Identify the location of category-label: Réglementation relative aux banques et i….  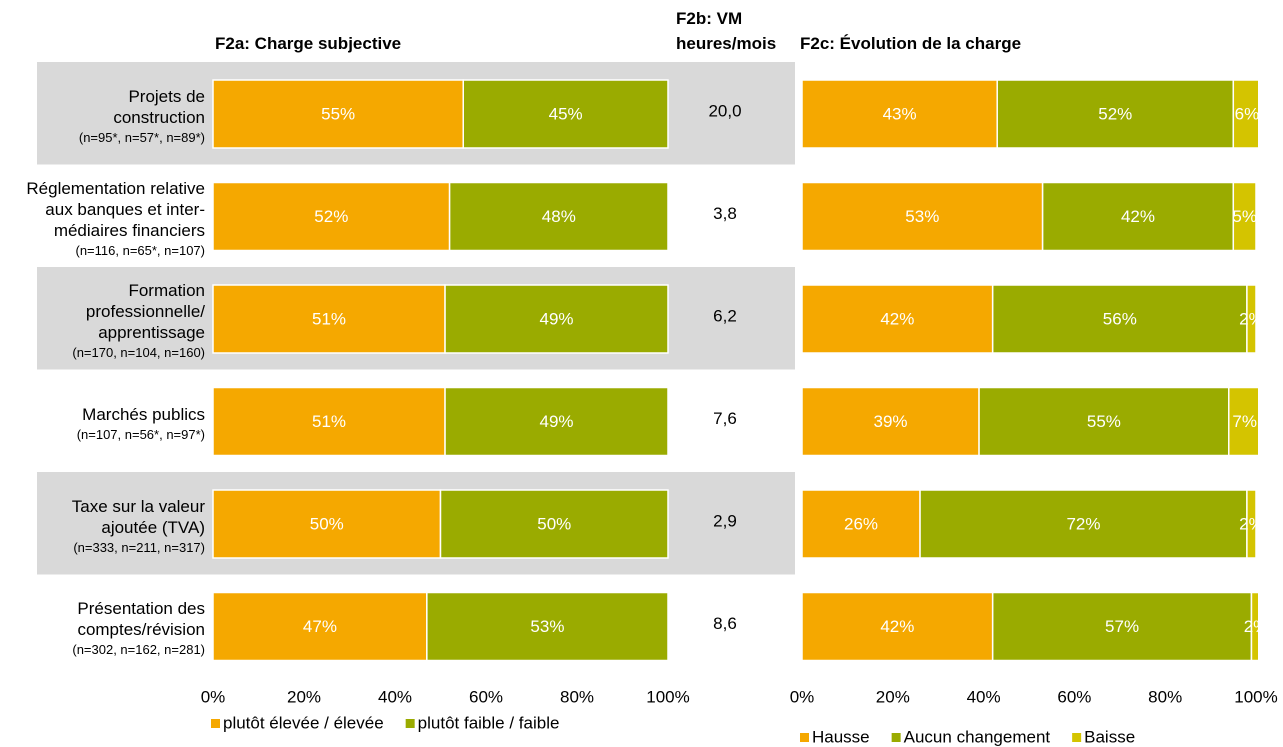
(102, 219).